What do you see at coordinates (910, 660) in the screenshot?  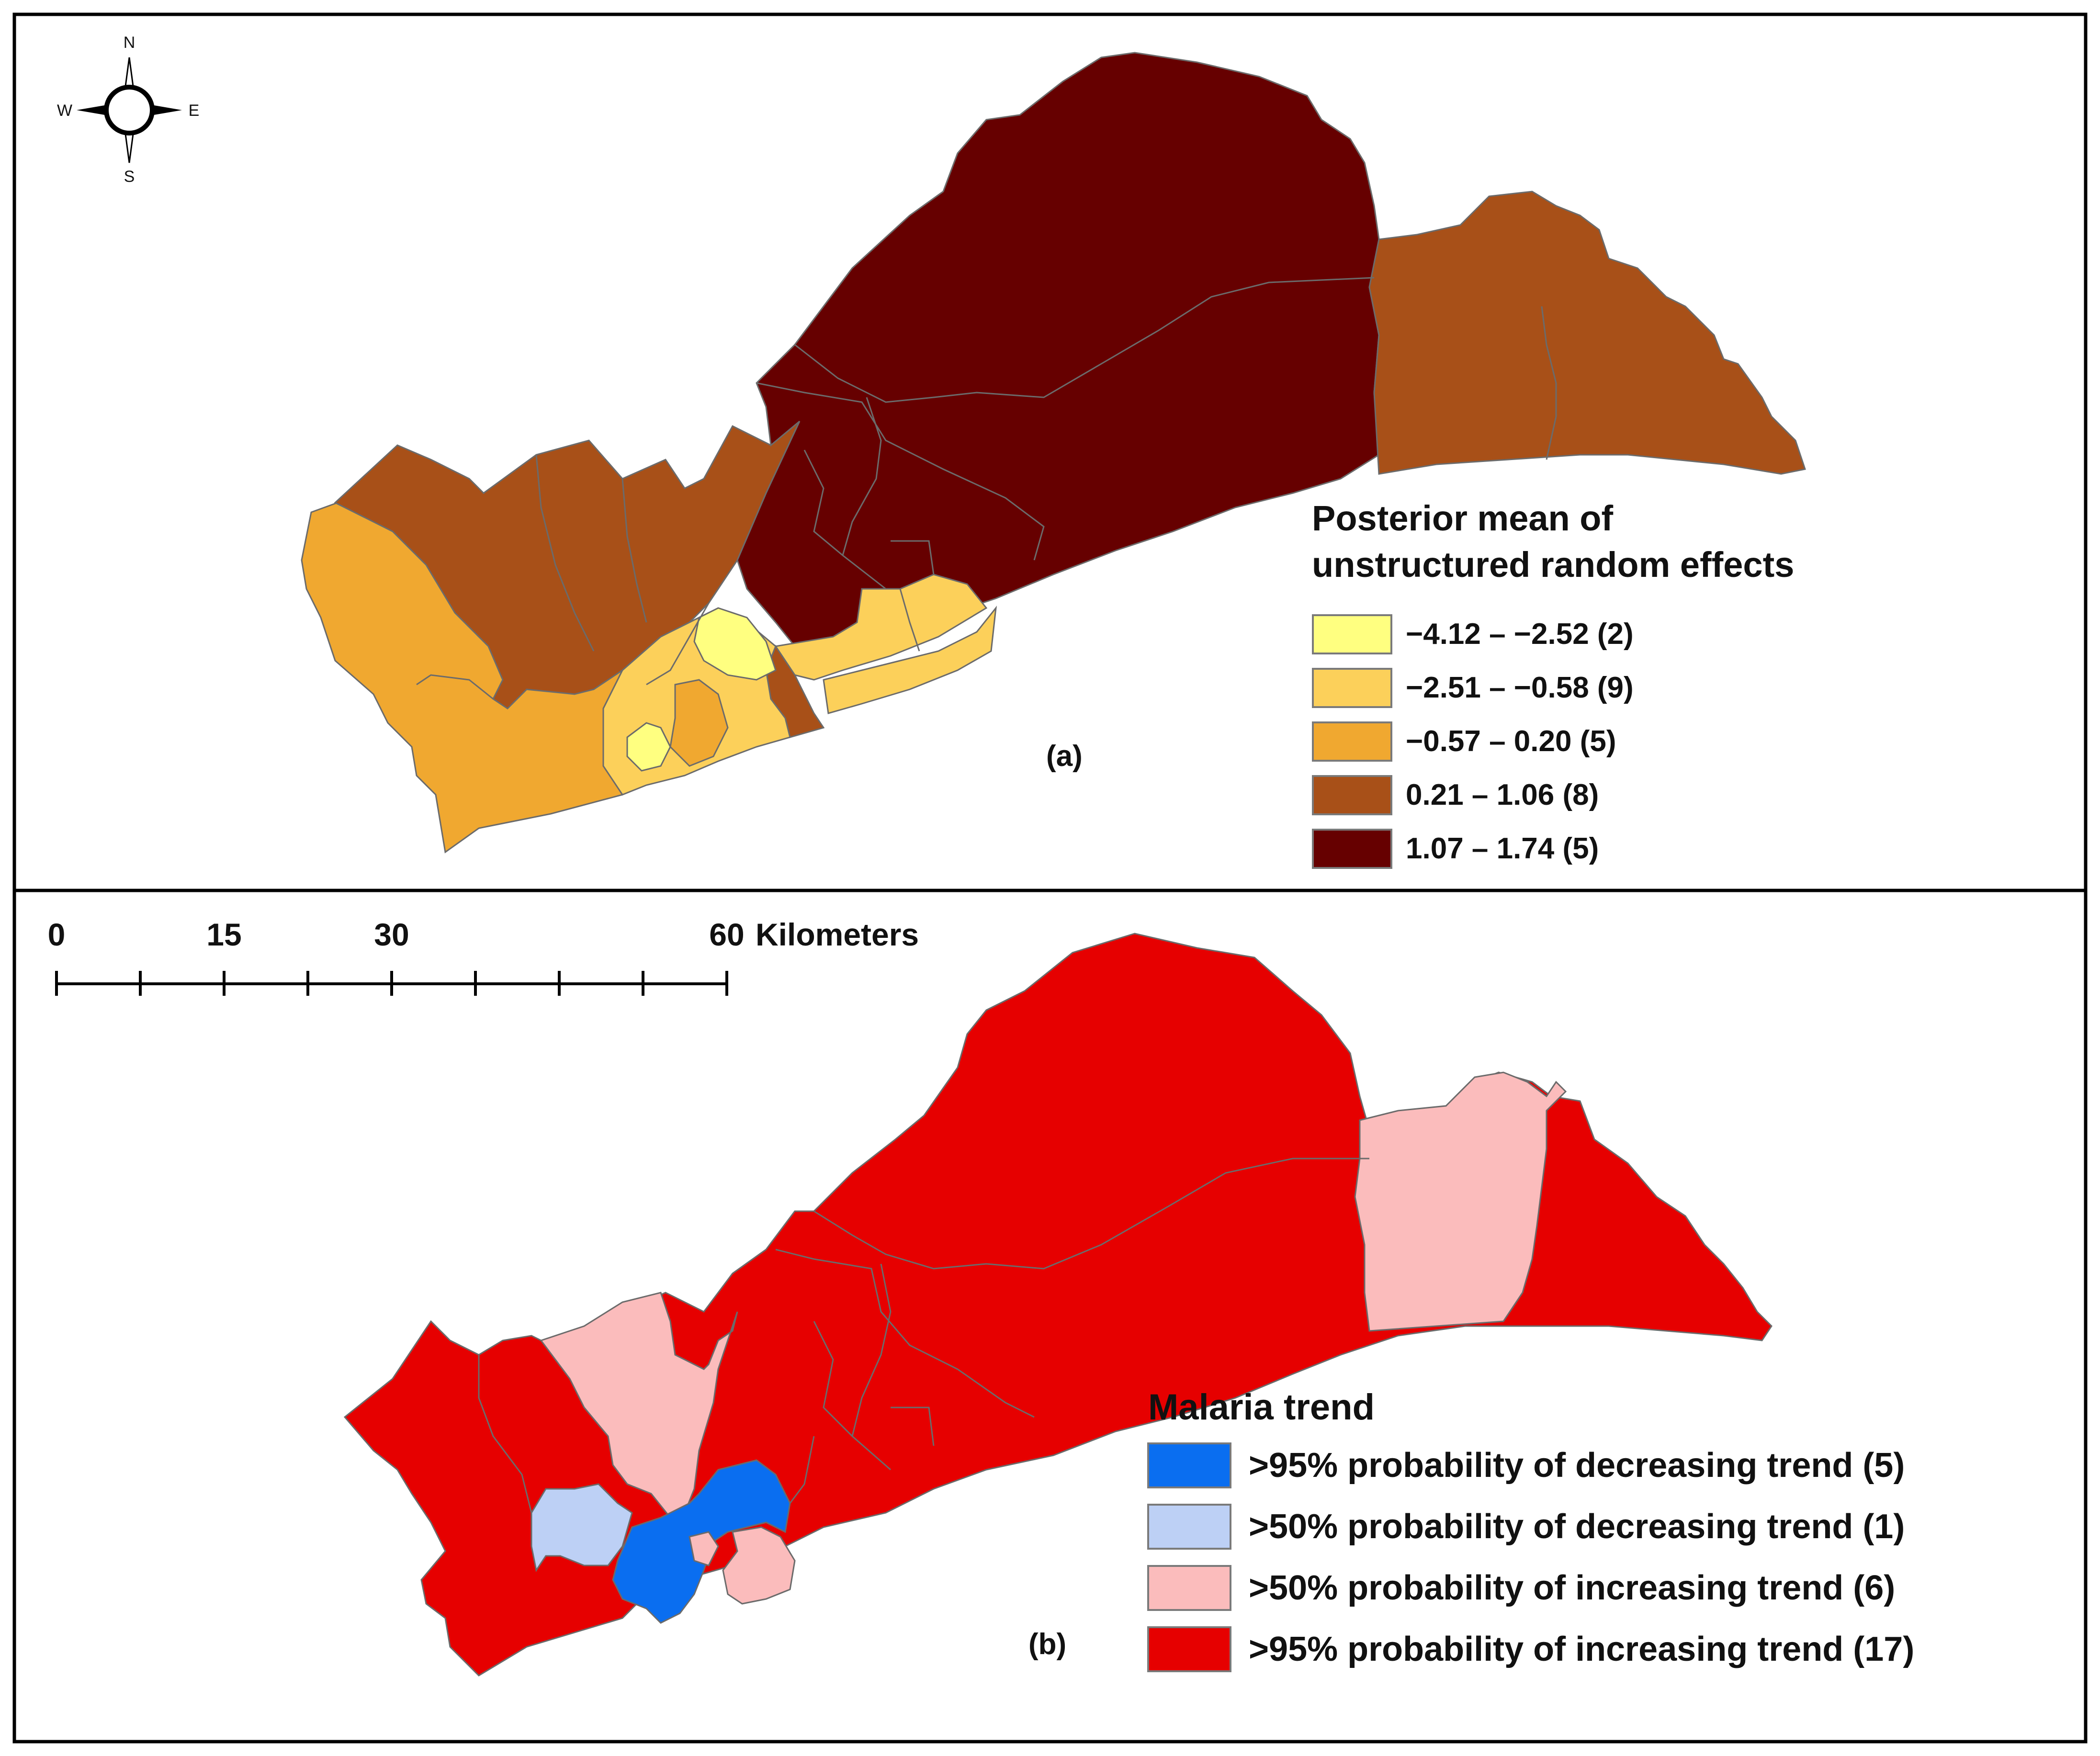 I see `map-a-region-central-east` at bounding box center [910, 660].